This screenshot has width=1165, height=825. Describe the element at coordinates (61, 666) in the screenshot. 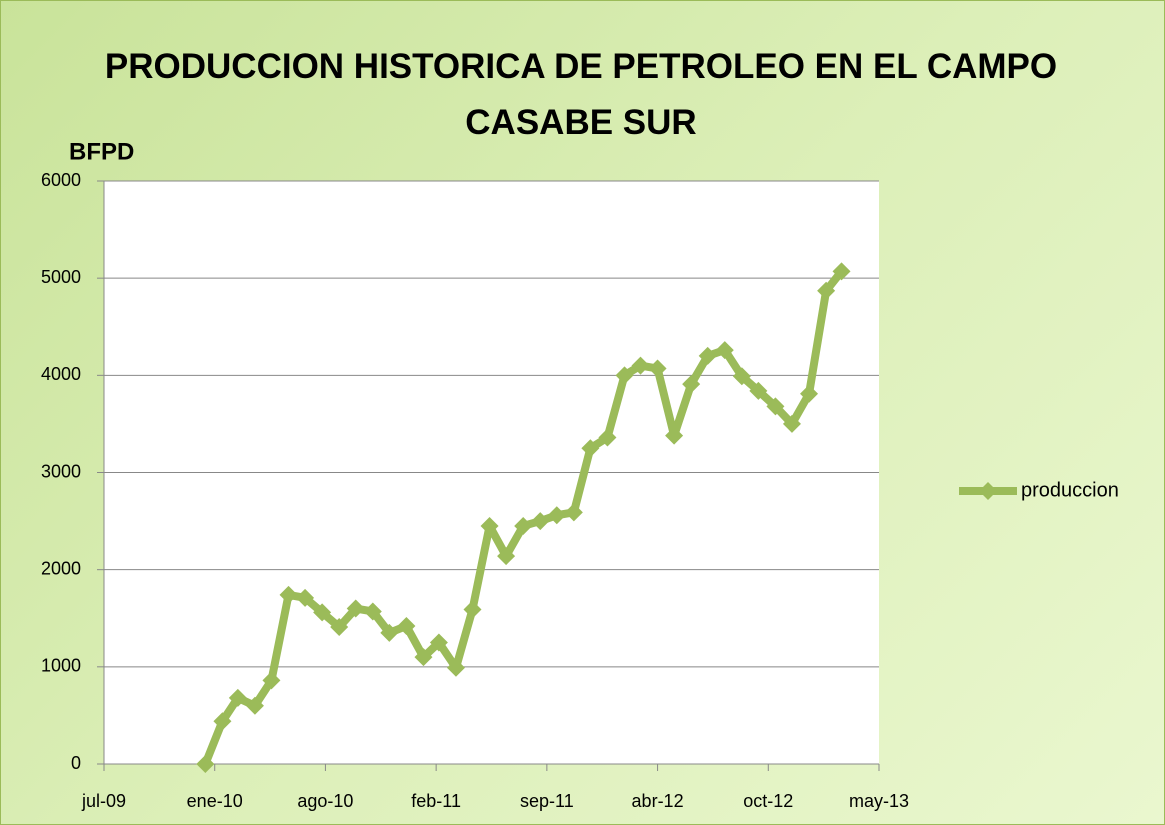

I see `y-tick-label: 1000` at that location.